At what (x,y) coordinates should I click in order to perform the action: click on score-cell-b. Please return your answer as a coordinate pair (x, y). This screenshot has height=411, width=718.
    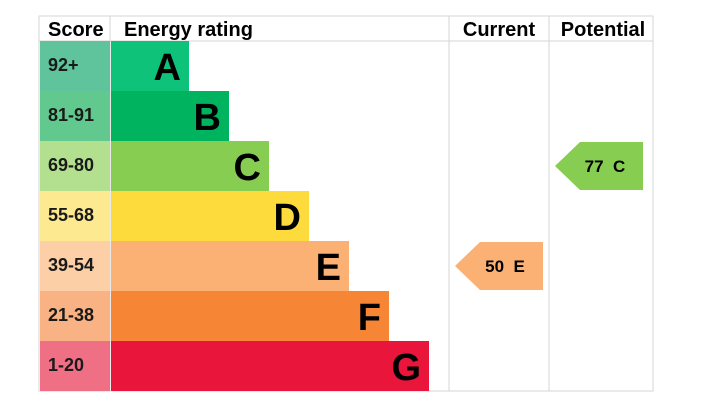
    Looking at the image, I should click on (75, 116).